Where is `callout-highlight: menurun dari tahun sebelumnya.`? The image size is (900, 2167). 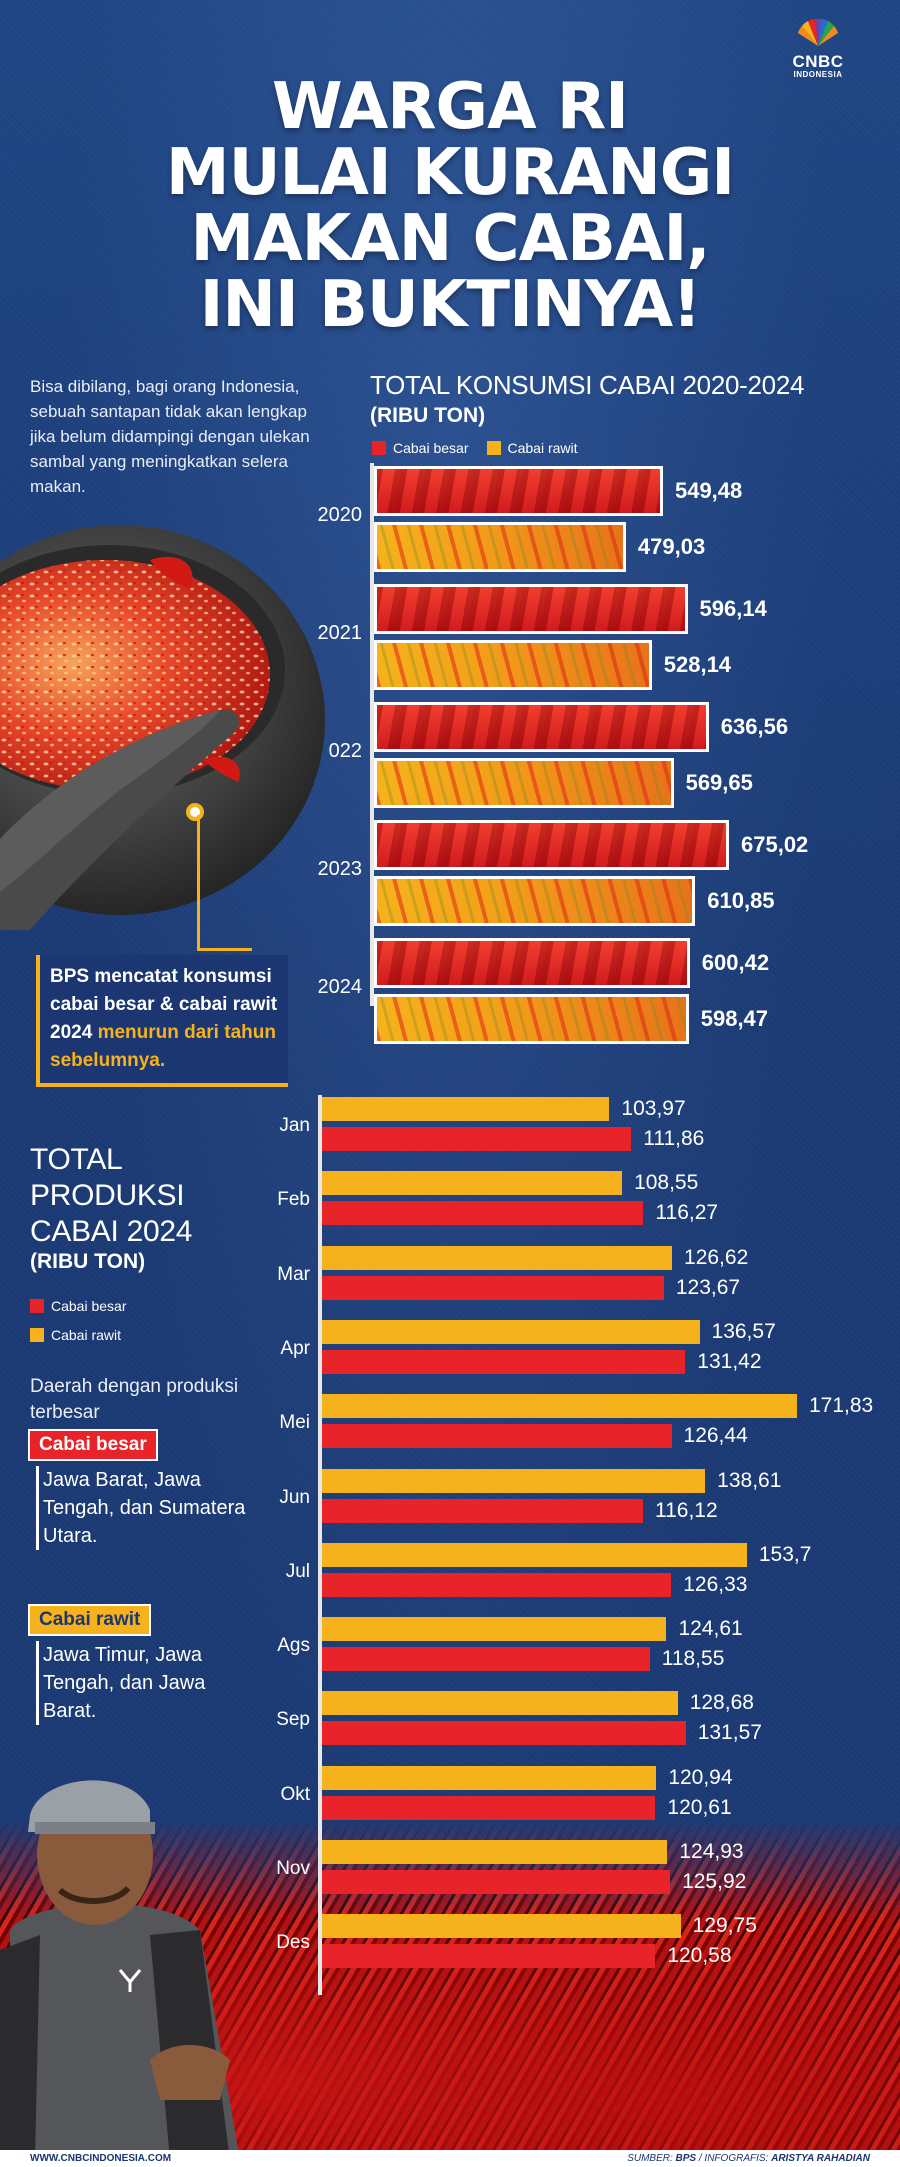 callout-highlight: menurun dari tahun sebelumnya. is located at coordinates (163, 1046).